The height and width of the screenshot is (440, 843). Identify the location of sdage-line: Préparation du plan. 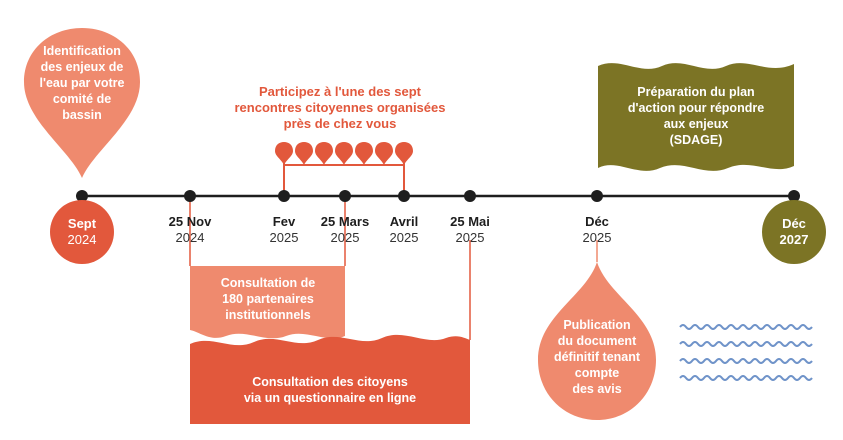
(695, 92).